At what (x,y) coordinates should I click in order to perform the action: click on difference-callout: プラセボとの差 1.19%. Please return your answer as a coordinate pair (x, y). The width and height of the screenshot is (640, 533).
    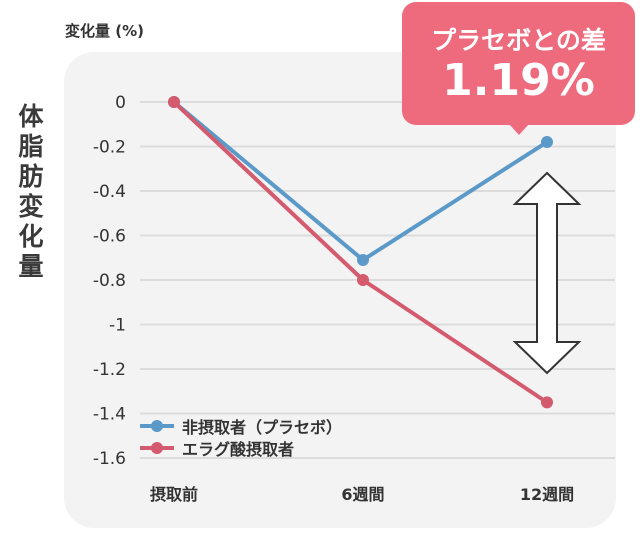
    Looking at the image, I should click on (518, 63).